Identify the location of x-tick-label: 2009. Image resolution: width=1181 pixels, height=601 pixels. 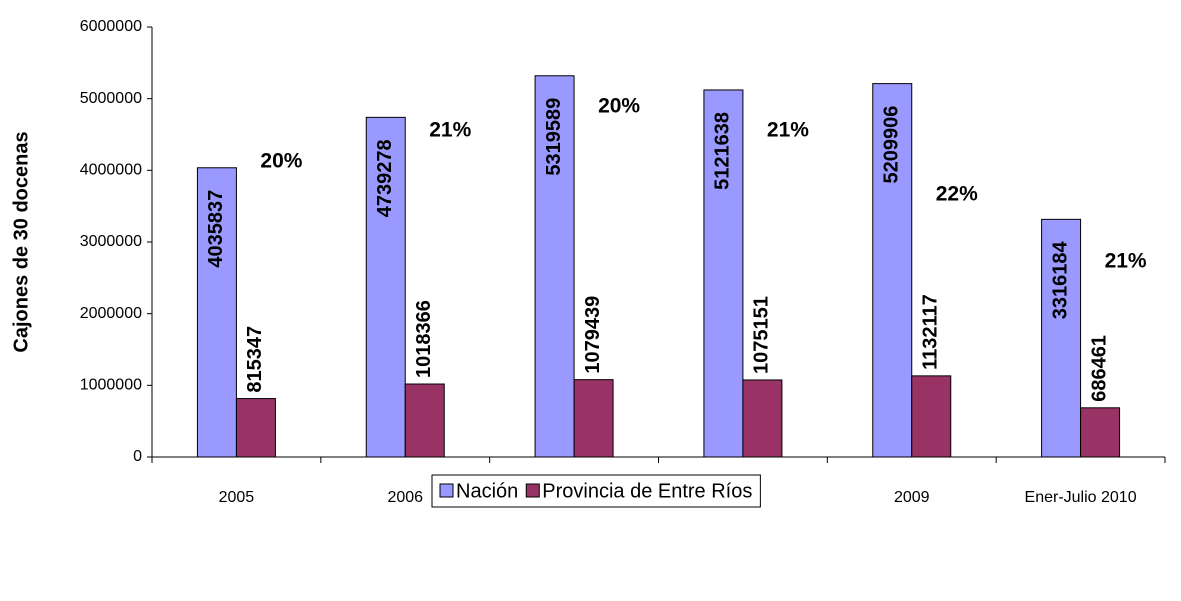
(912, 497).